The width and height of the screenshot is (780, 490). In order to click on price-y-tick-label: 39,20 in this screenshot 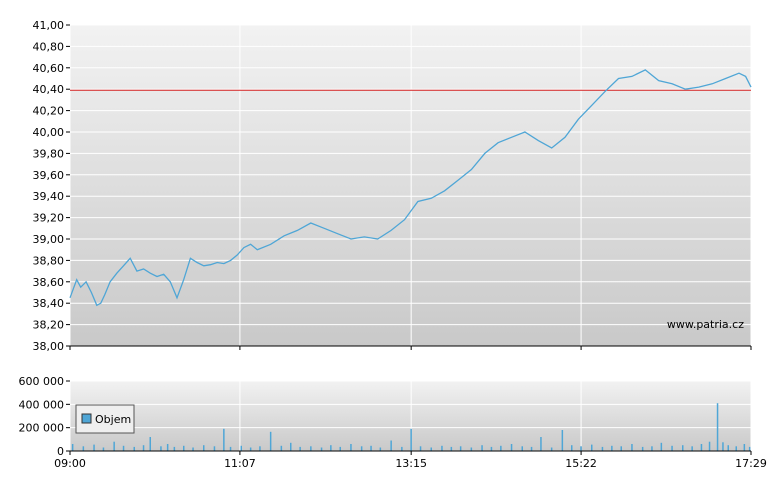, I will do `click(49, 218)`.